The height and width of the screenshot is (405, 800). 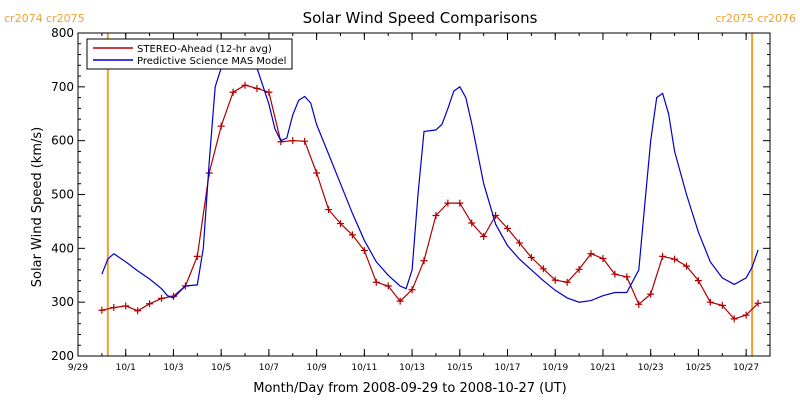 I want to click on x-tick-label: 10/15, so click(x=460, y=368).